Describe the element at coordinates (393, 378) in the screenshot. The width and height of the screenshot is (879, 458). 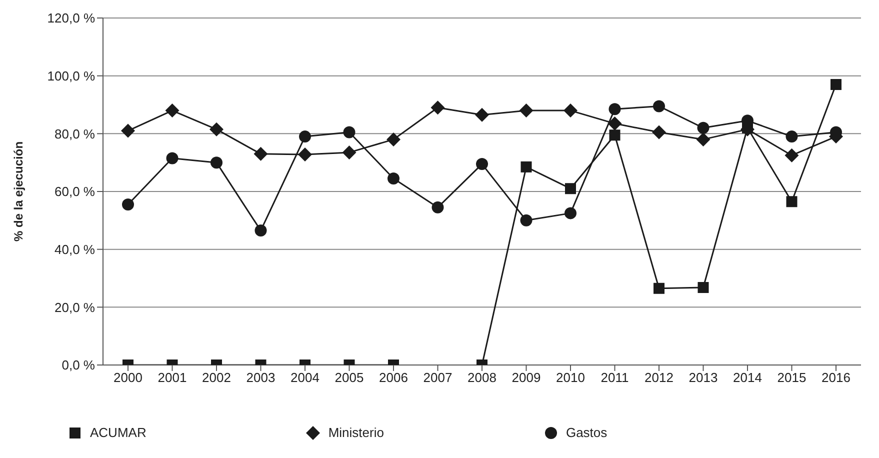
I see `x-tick-label: 2006` at that location.